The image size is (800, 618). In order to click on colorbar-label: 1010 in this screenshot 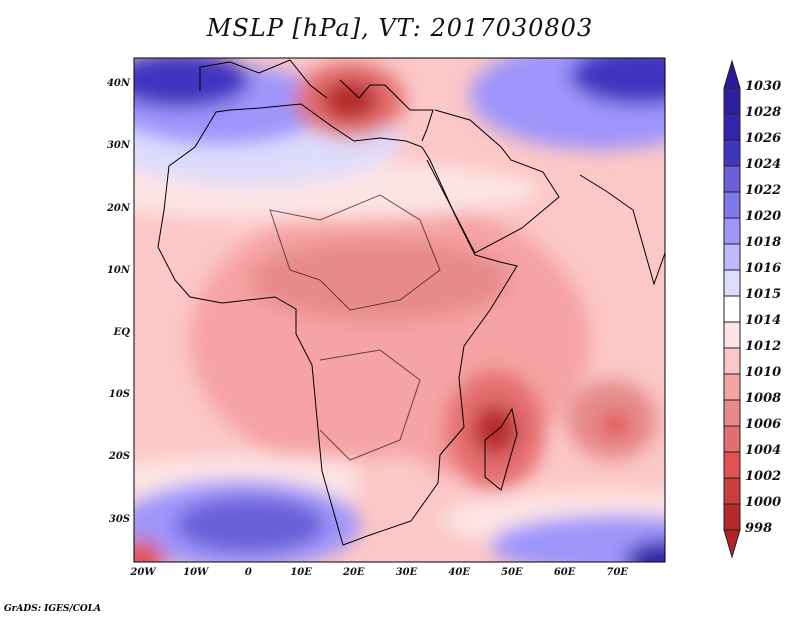, I will do `click(763, 372)`.